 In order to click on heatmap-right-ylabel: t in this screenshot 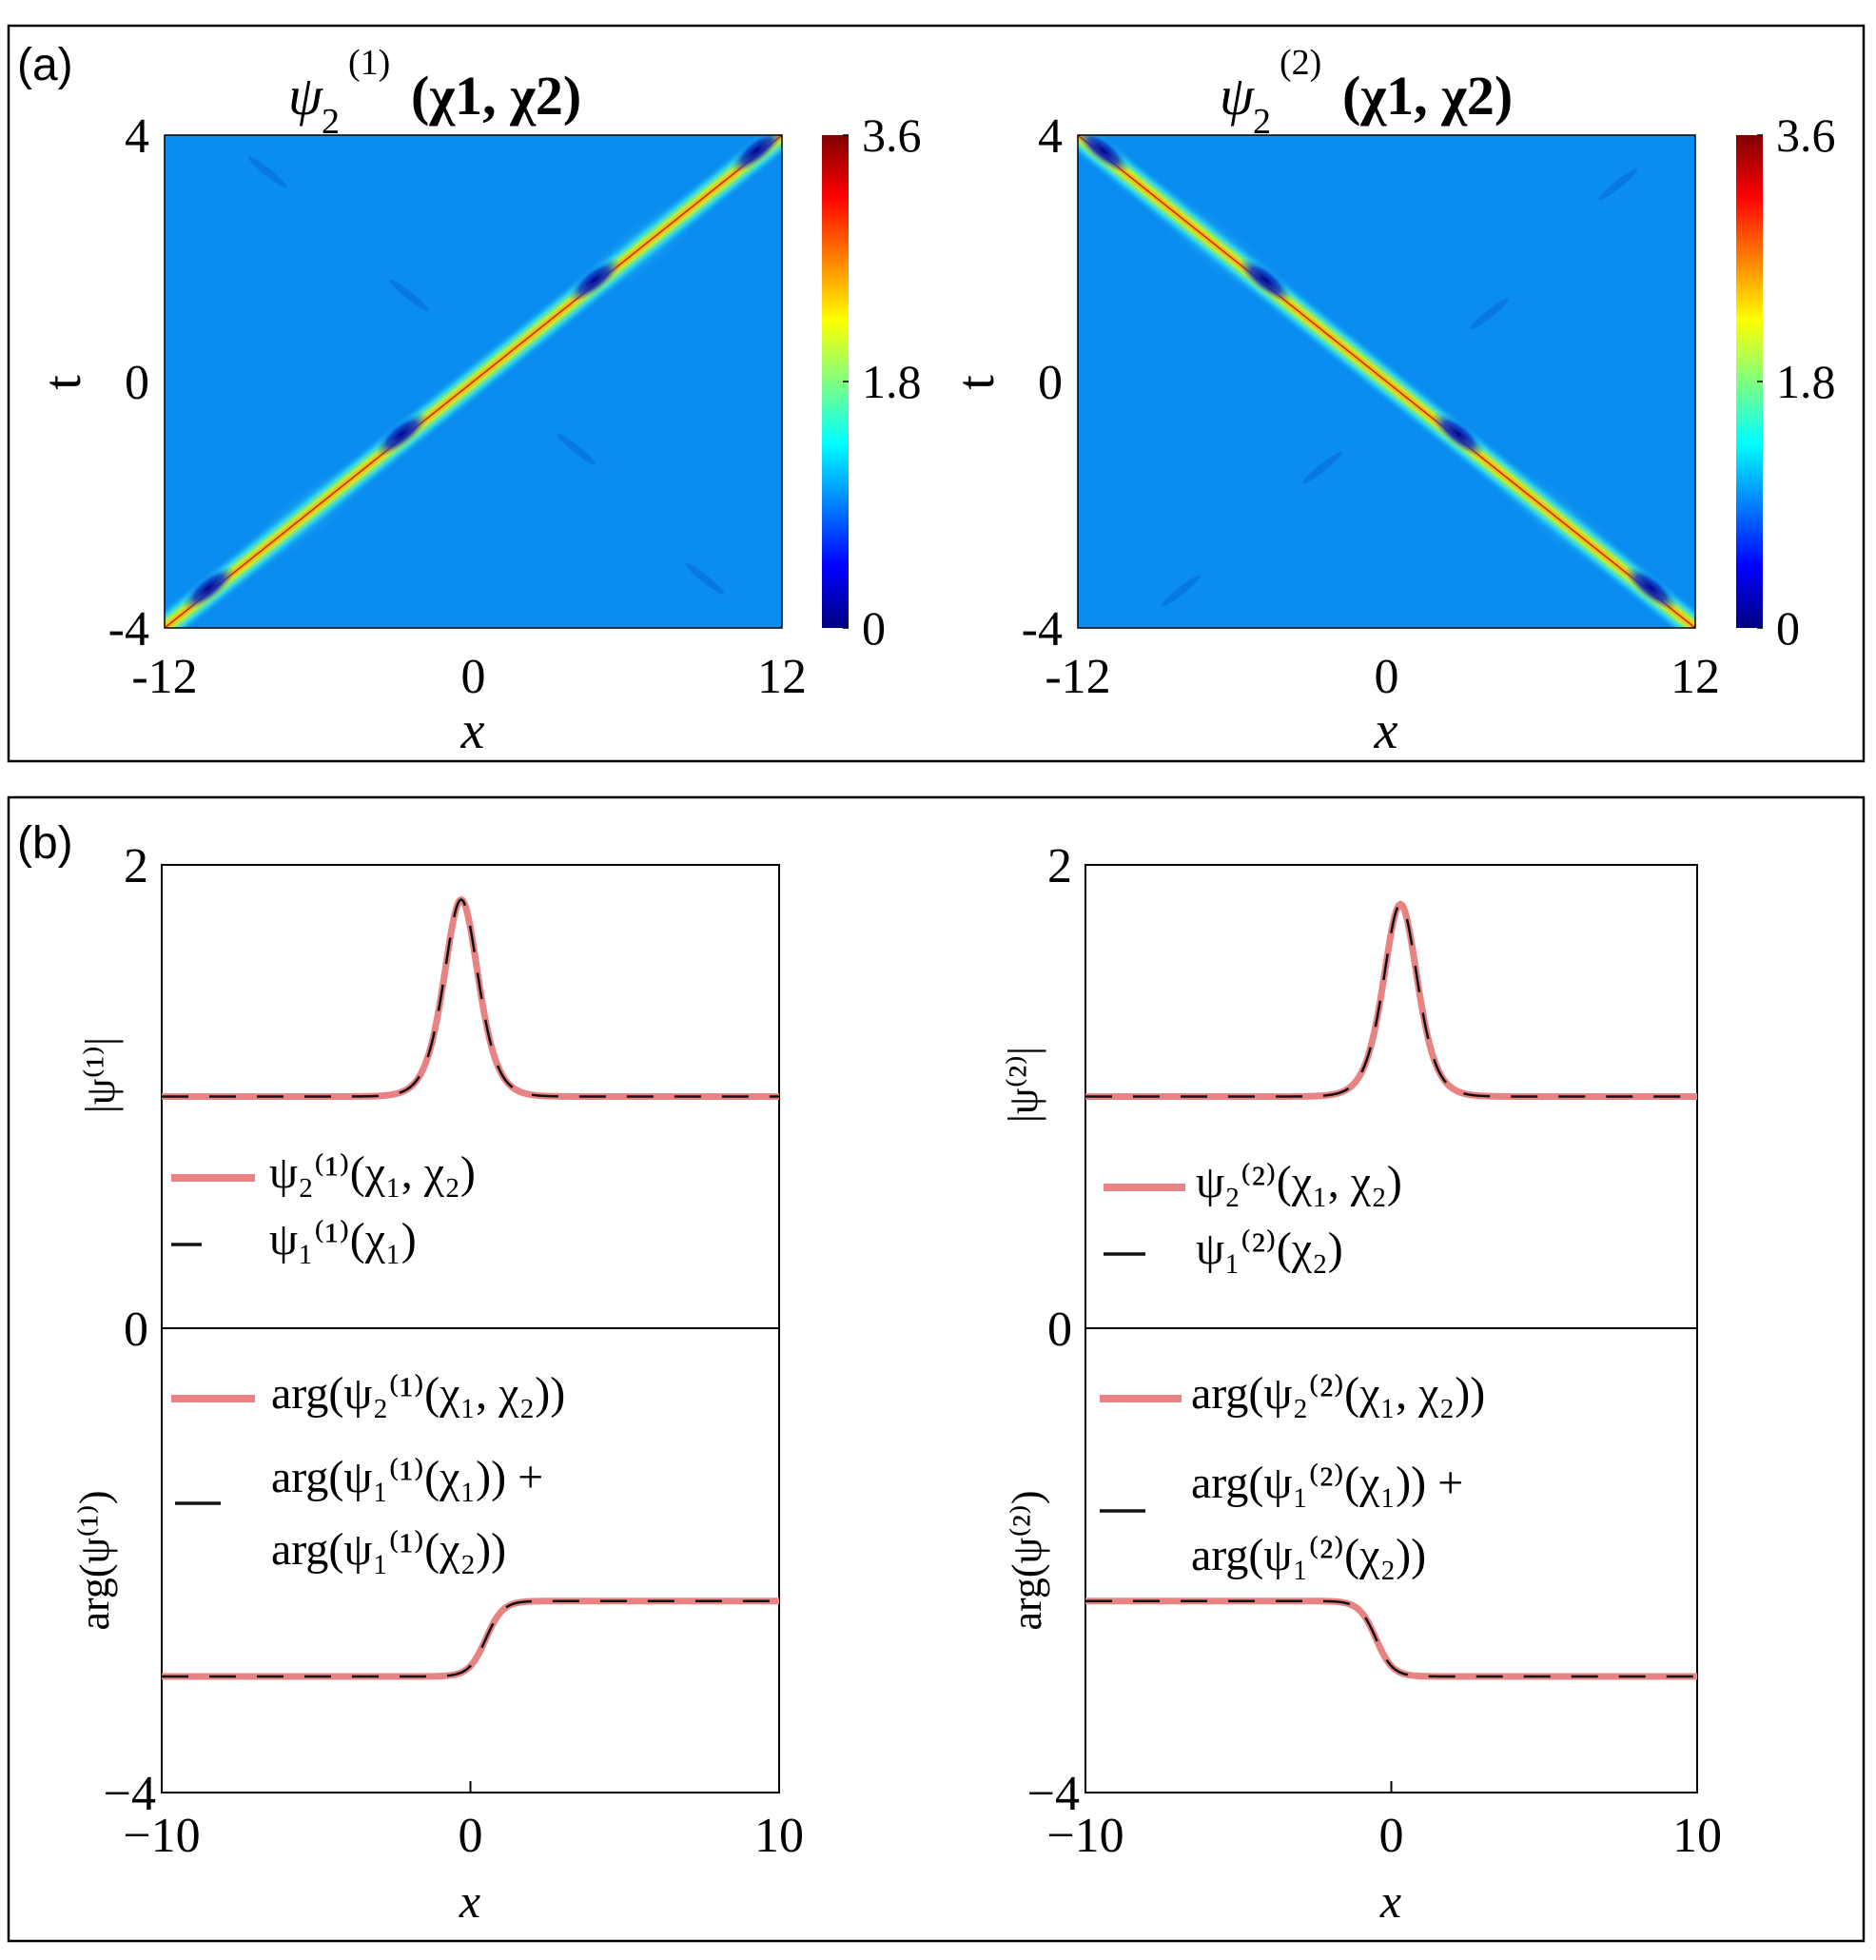, I will do `click(976, 382)`.